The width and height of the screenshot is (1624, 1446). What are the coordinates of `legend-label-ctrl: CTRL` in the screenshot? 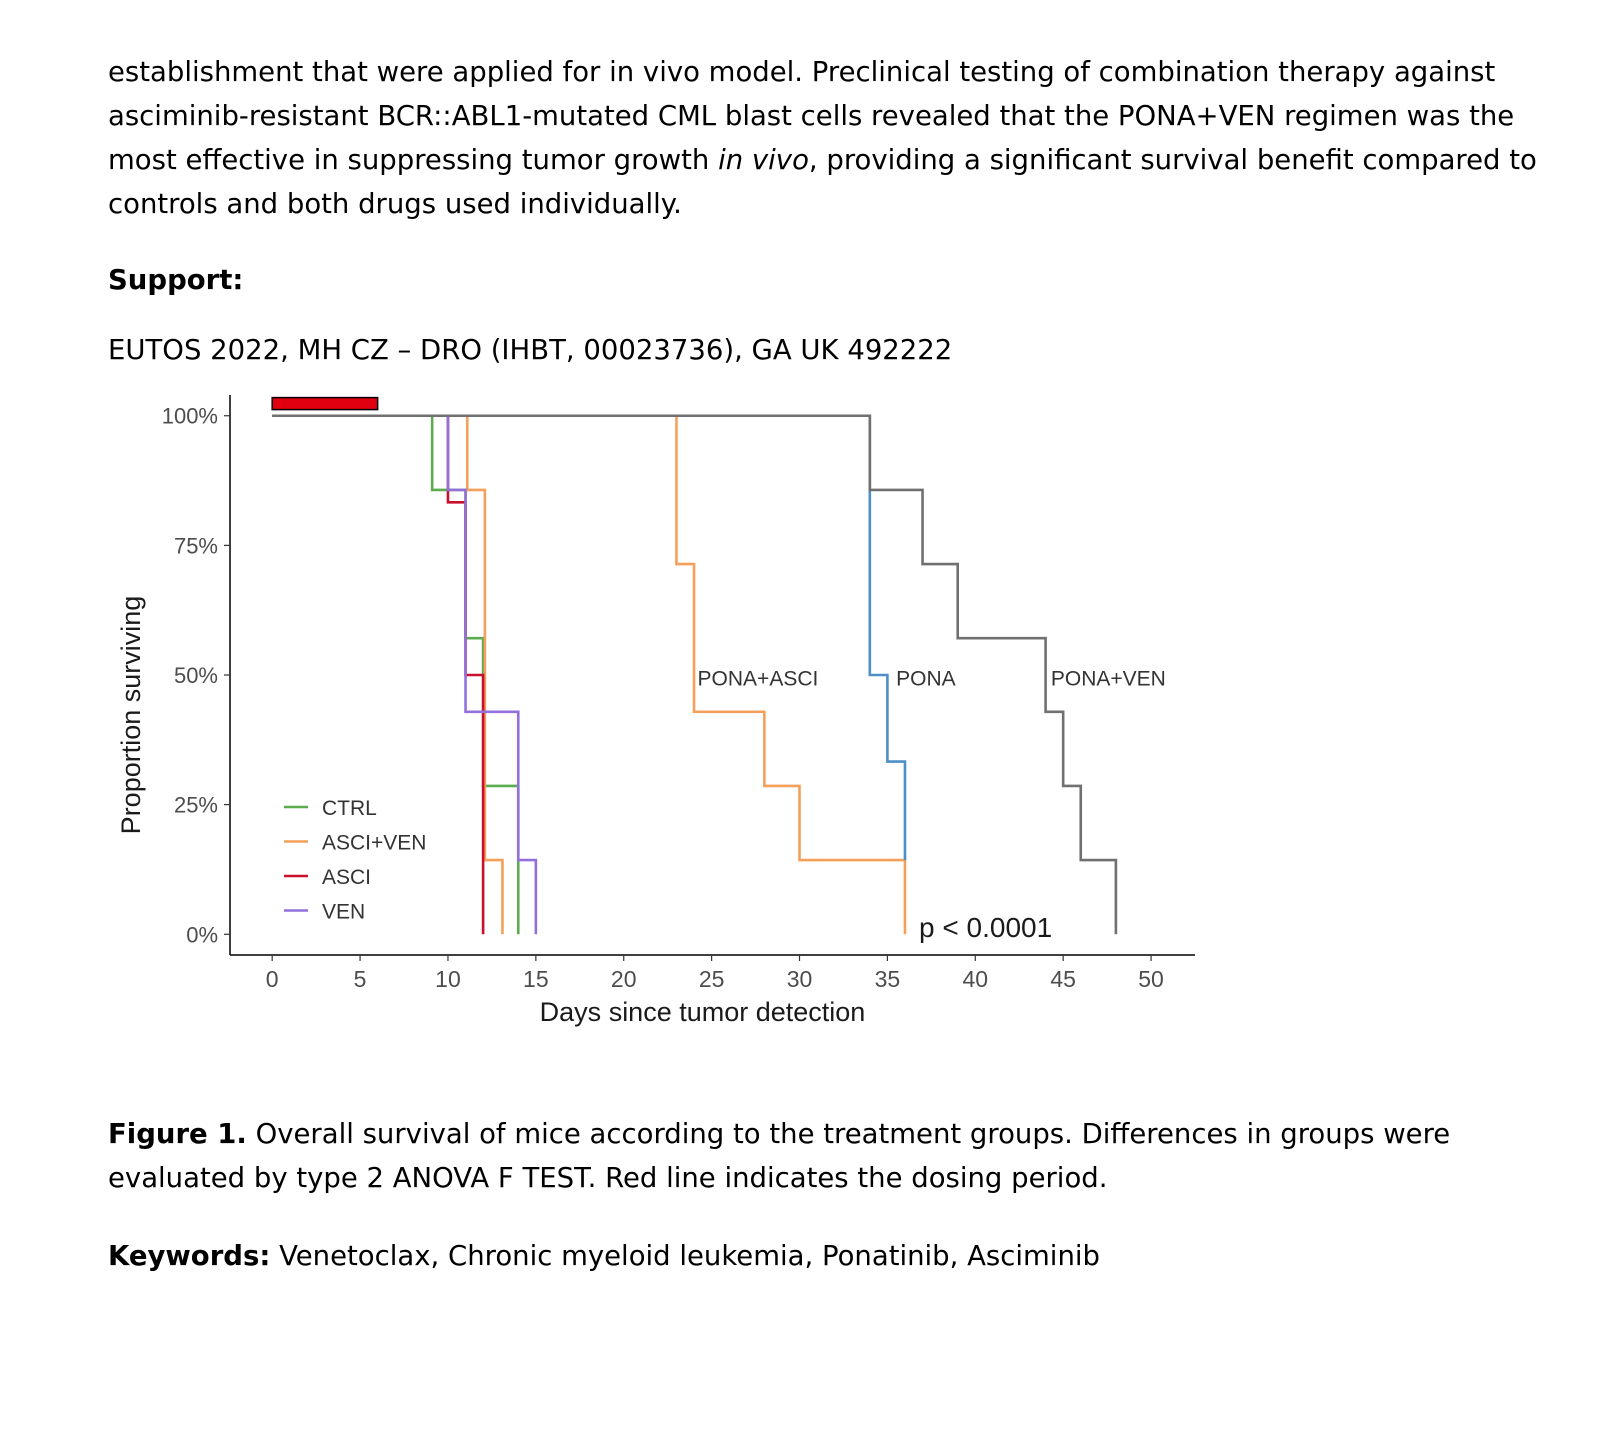 It's located at (349, 808).